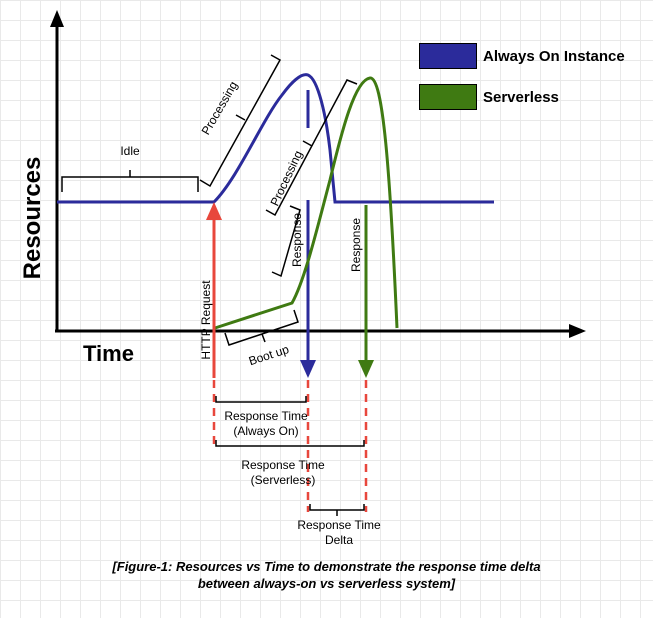  What do you see at coordinates (130, 151) in the screenshot?
I see `idle-label: Idle` at bounding box center [130, 151].